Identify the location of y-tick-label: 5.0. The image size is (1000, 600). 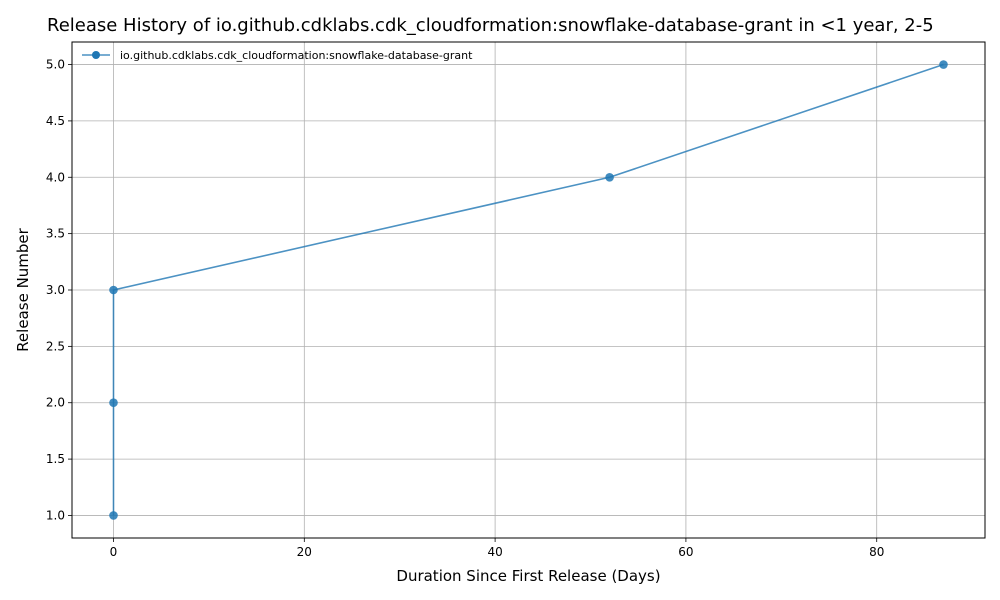
(55, 65).